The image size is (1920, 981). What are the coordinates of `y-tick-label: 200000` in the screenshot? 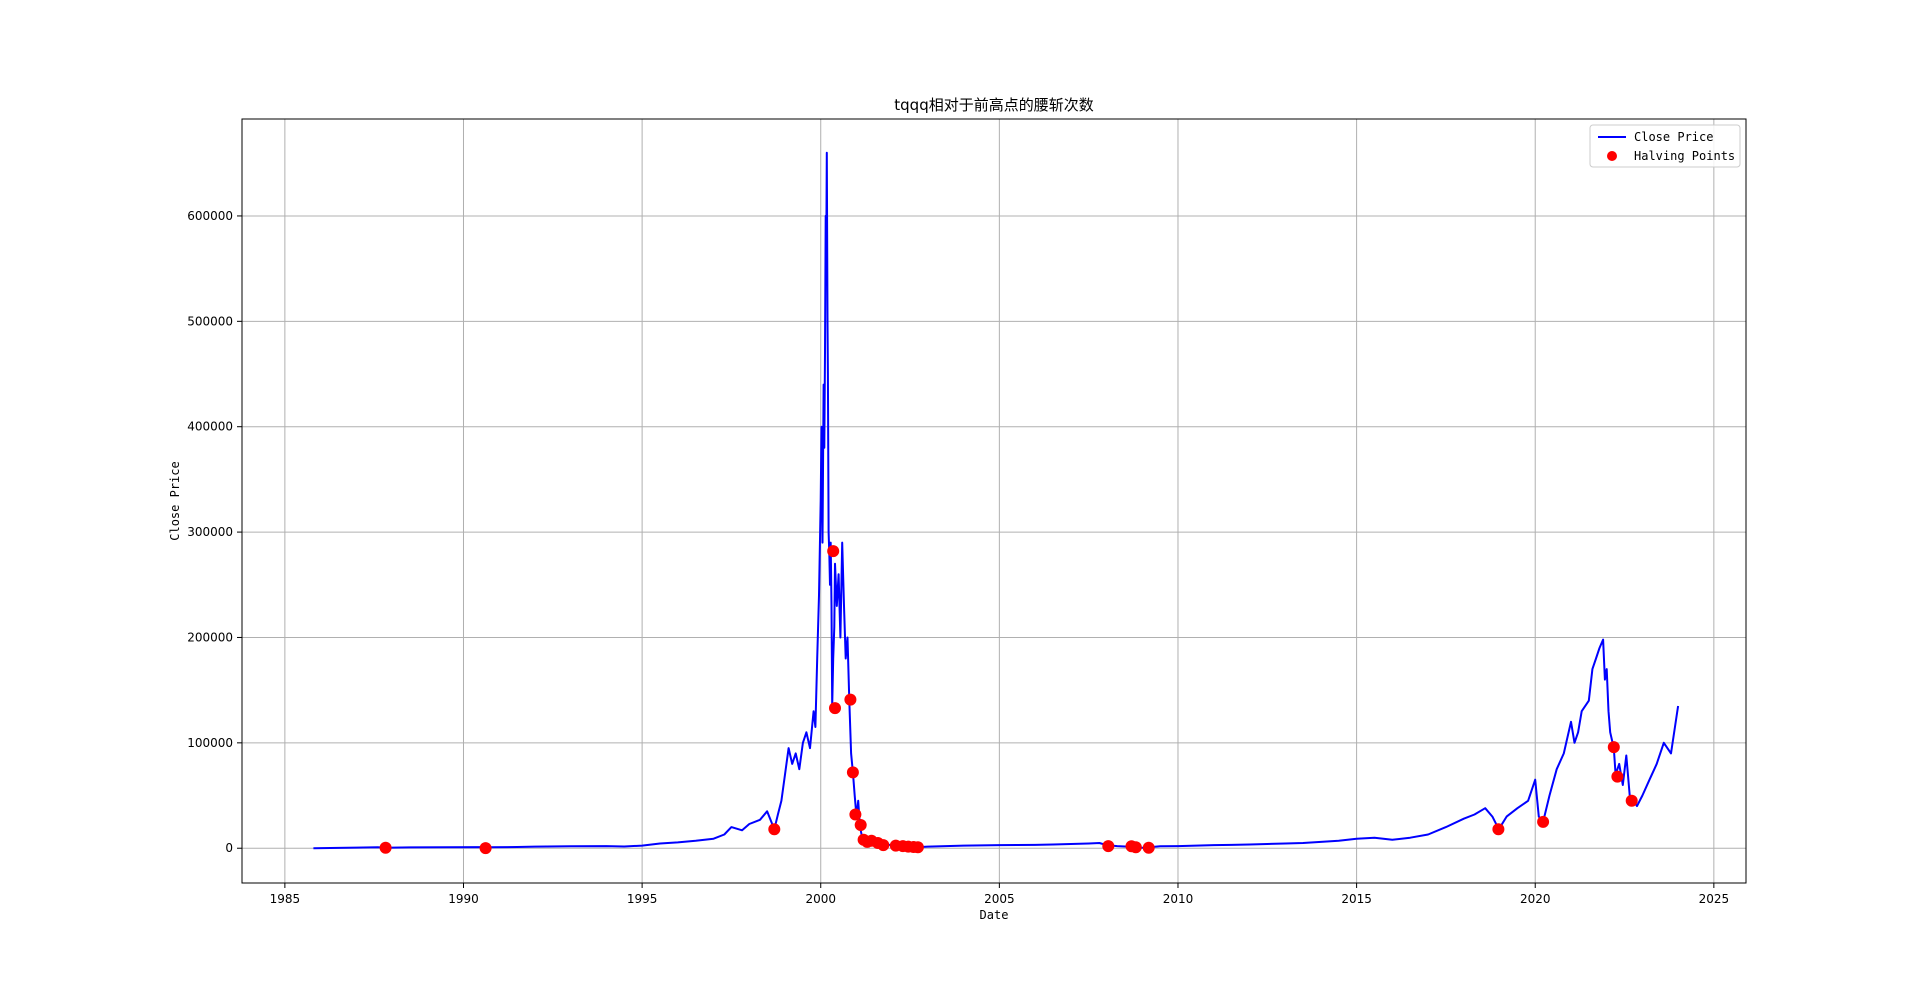 It's located at (210, 637).